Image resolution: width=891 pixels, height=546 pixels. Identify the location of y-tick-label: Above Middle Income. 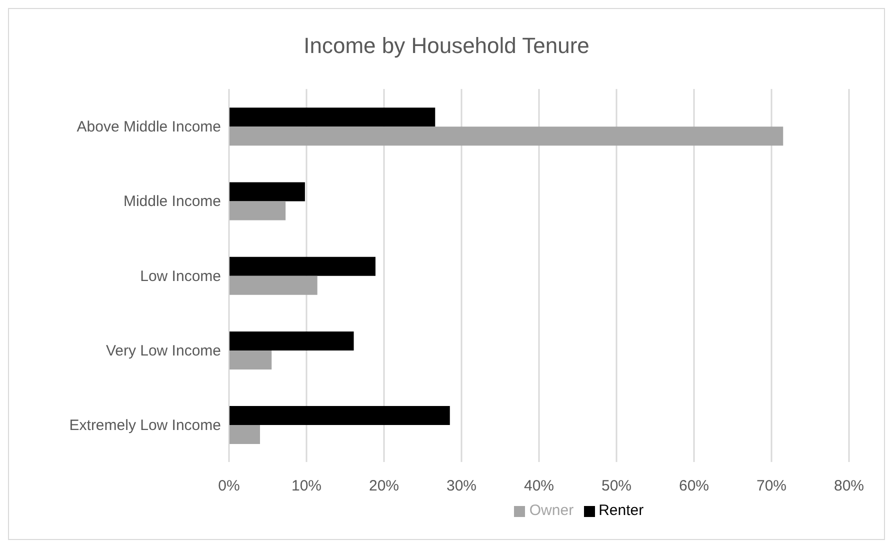
(148, 127).